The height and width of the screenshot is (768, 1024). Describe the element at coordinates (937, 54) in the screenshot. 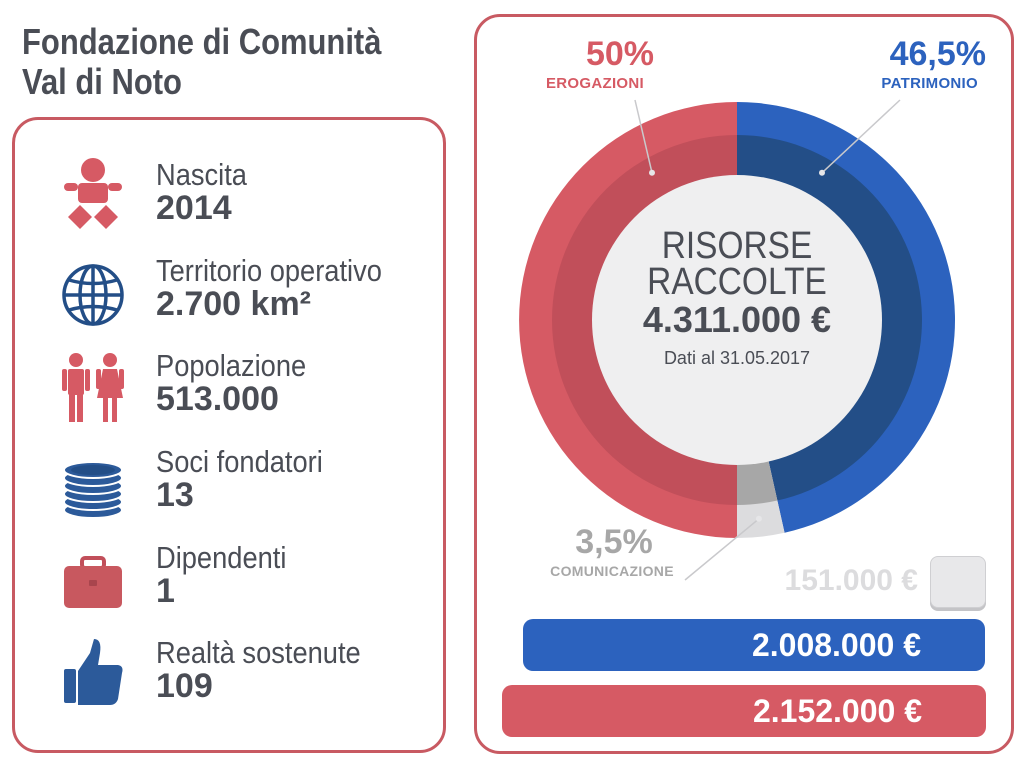

I see `patrimonio-percent: 46,5%` at that location.